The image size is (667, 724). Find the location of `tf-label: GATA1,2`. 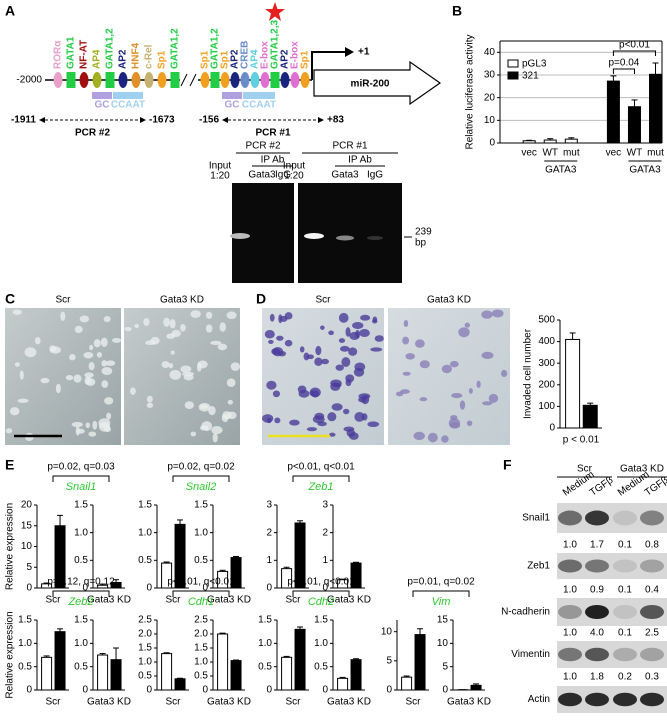

tf-label: GATA1,2 is located at coordinates (215, 48).